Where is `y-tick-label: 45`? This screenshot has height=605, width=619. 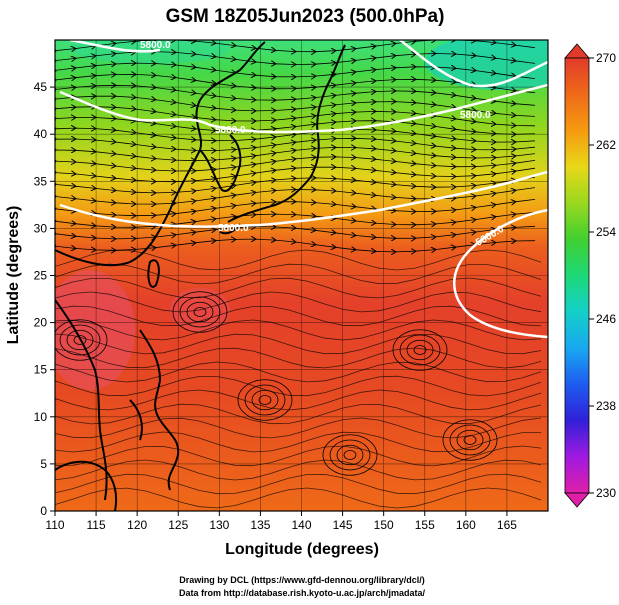 y-tick-label: 45 is located at coordinates (41, 87).